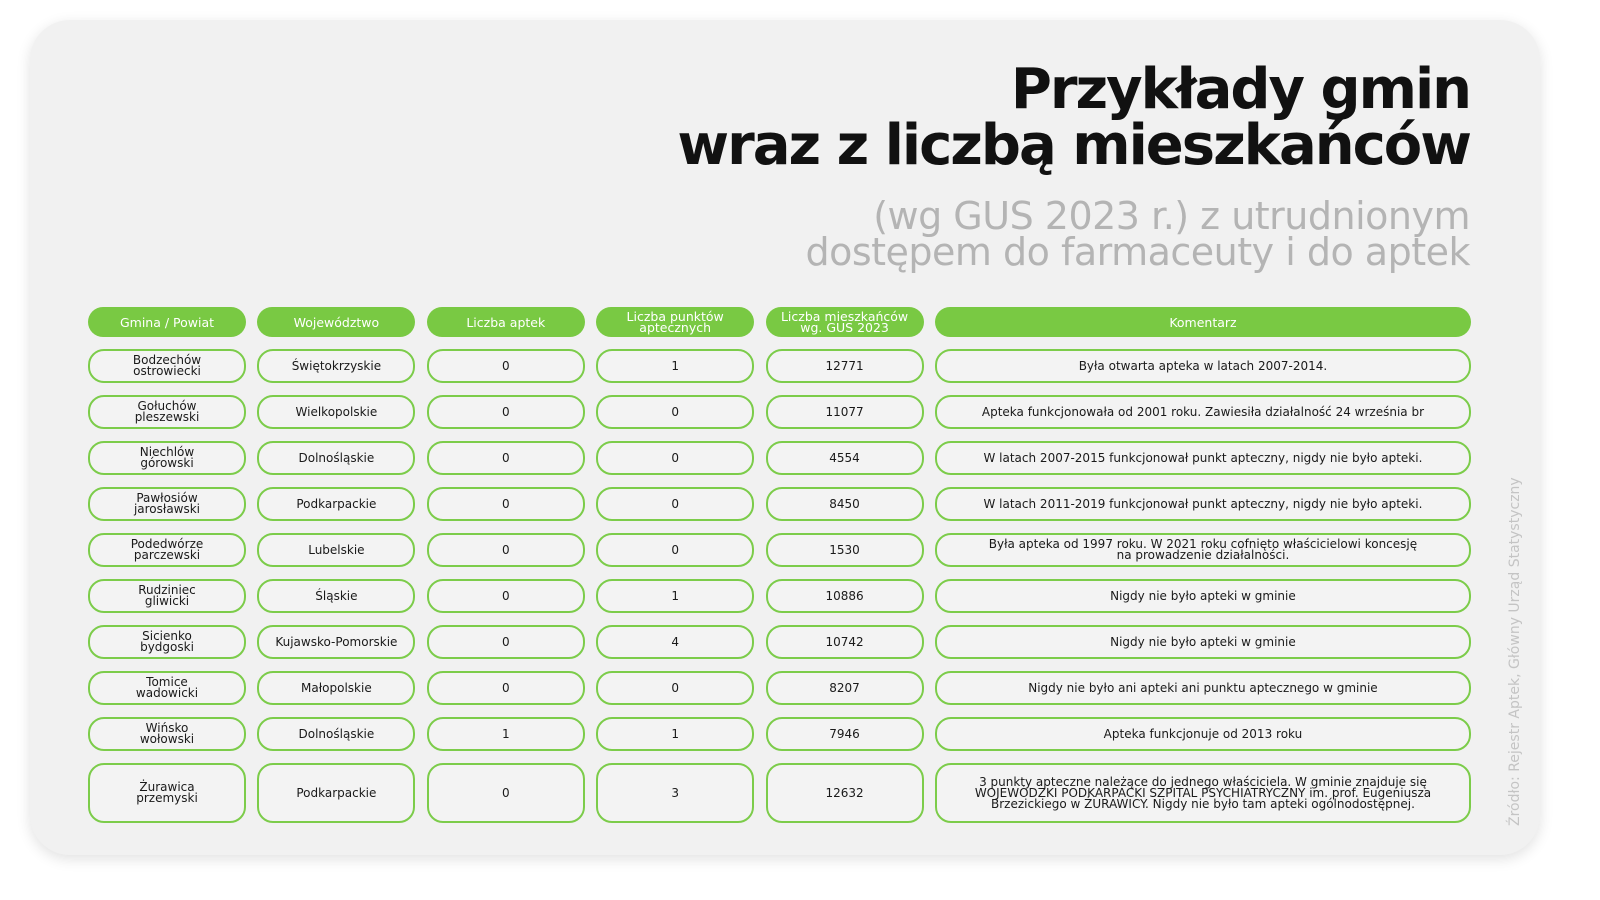 The width and height of the screenshot is (1600, 900). I want to click on cell-komentarz: Apteka funkcjonuje od 2013 roku, so click(1202, 734).